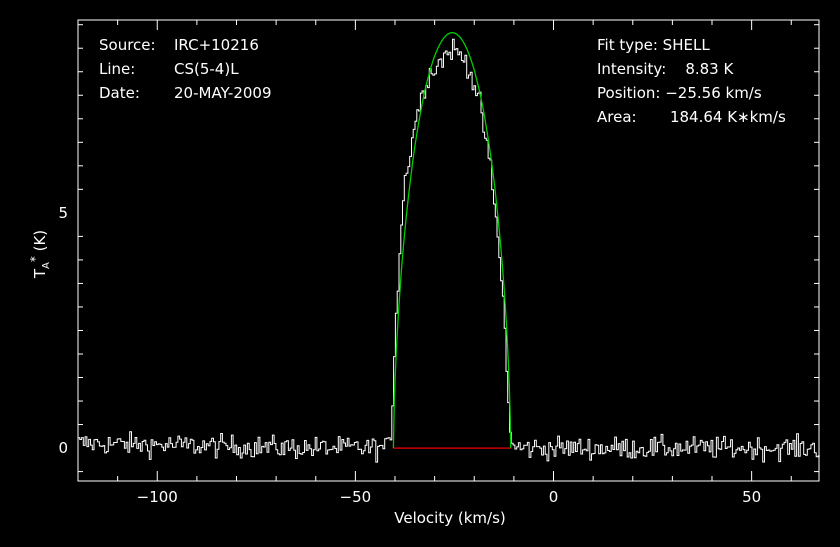 The width and height of the screenshot is (840, 547). Describe the element at coordinates (450, 518) in the screenshot. I see `x-axis-label: Velocity (km/s)` at that location.